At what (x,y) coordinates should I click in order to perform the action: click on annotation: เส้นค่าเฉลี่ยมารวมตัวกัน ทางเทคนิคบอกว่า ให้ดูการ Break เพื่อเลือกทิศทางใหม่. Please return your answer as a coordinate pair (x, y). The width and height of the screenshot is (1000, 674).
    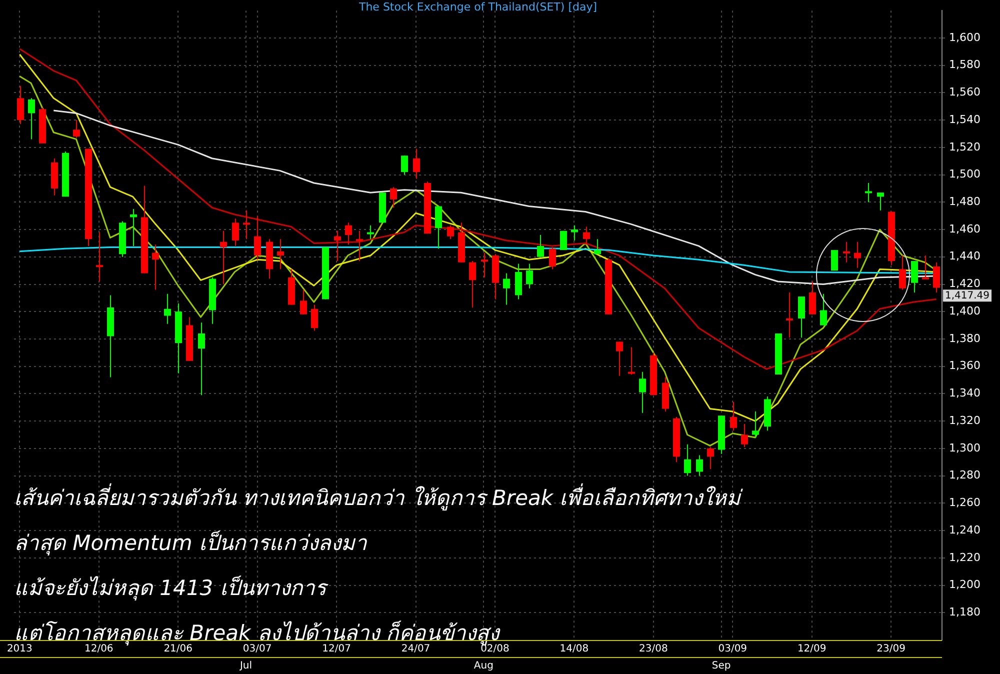
    Looking at the image, I should click on (377, 497).